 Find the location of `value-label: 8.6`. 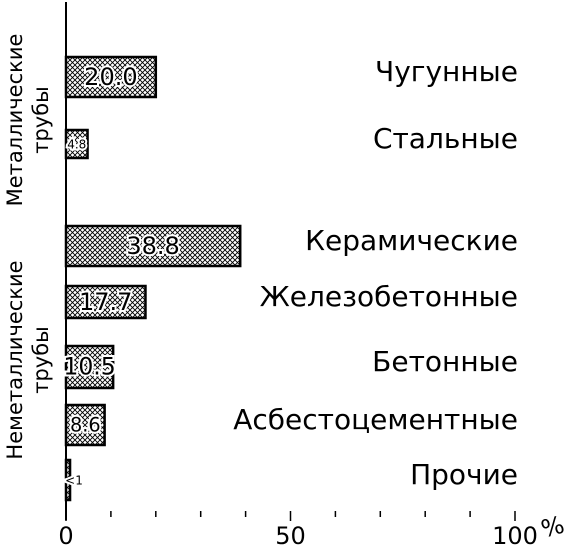

value-label: 8.6 is located at coordinates (85, 425).